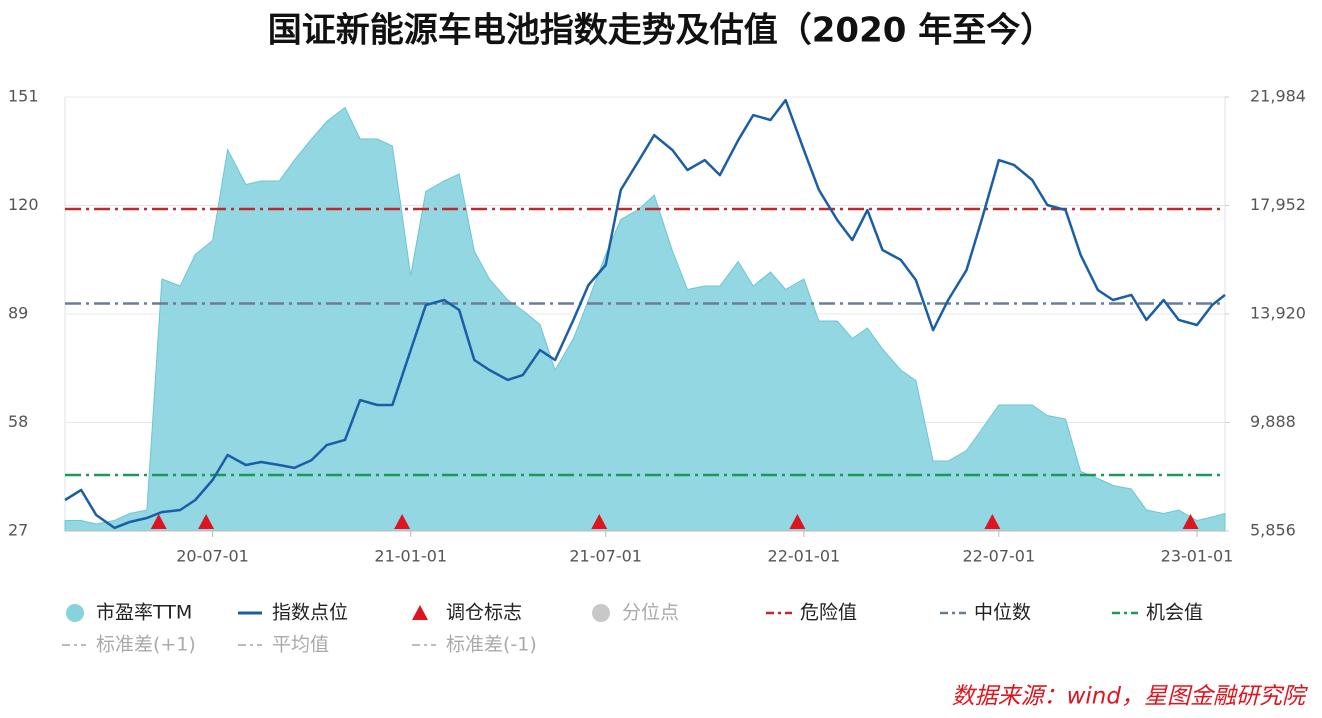  I want to click on legend-label: 分位点, so click(650, 613).